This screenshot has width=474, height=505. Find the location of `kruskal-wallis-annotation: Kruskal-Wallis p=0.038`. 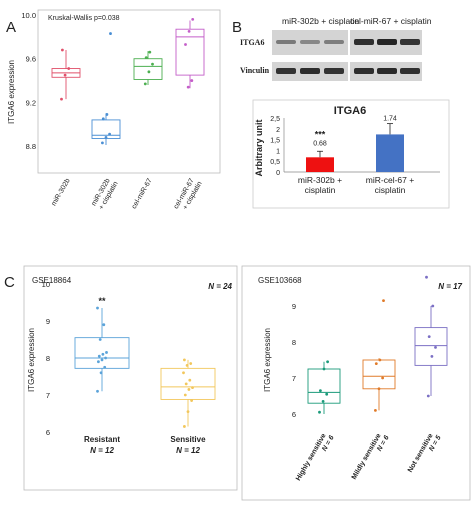

kruskal-wallis-annotation: Kruskal-Wallis p=0.038 is located at coordinates (84, 18).